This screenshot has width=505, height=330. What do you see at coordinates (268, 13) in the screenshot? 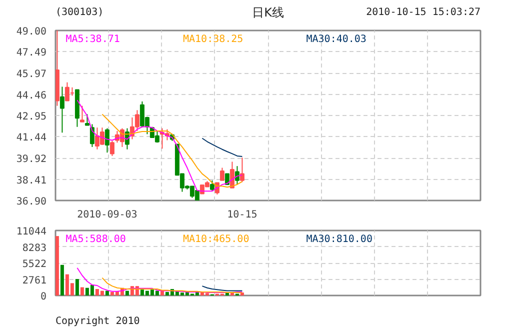
I see `chart-subtitle: 日K线` at bounding box center [268, 13].